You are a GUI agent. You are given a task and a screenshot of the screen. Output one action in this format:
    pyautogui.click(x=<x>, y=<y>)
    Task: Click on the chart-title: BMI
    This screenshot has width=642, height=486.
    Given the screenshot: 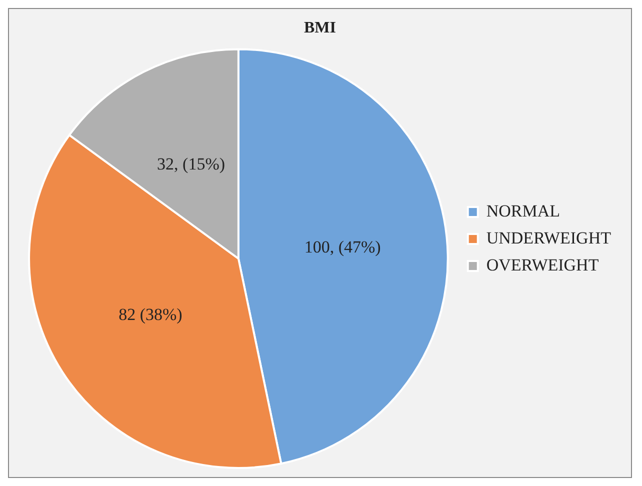 What is the action you would take?
    pyautogui.click(x=320, y=28)
    